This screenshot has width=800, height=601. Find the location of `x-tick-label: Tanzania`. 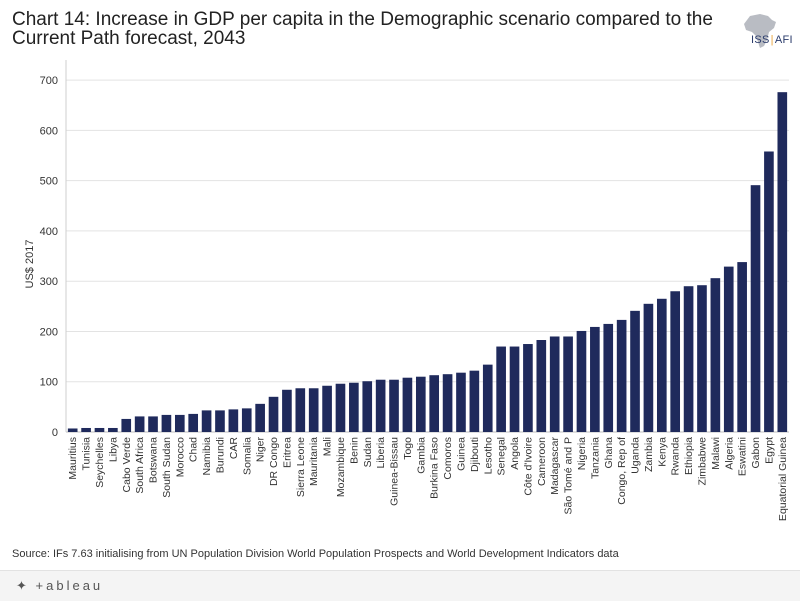

x-tick-label: Tanzania is located at coordinates (595, 458).